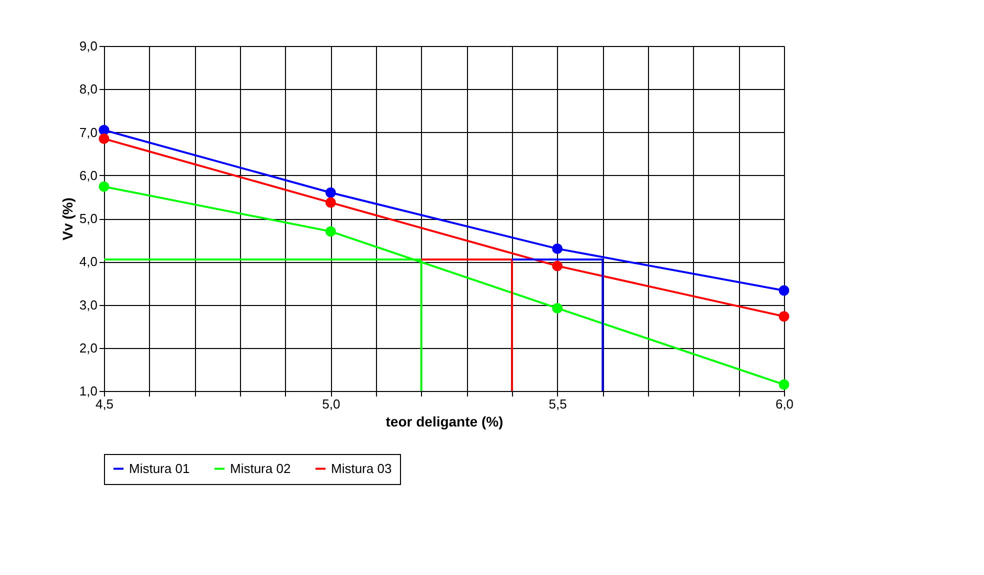 Image resolution: width=984 pixels, height=575 pixels. What do you see at coordinates (104, 404) in the screenshot?
I see `x-tick-label: 4,5` at bounding box center [104, 404].